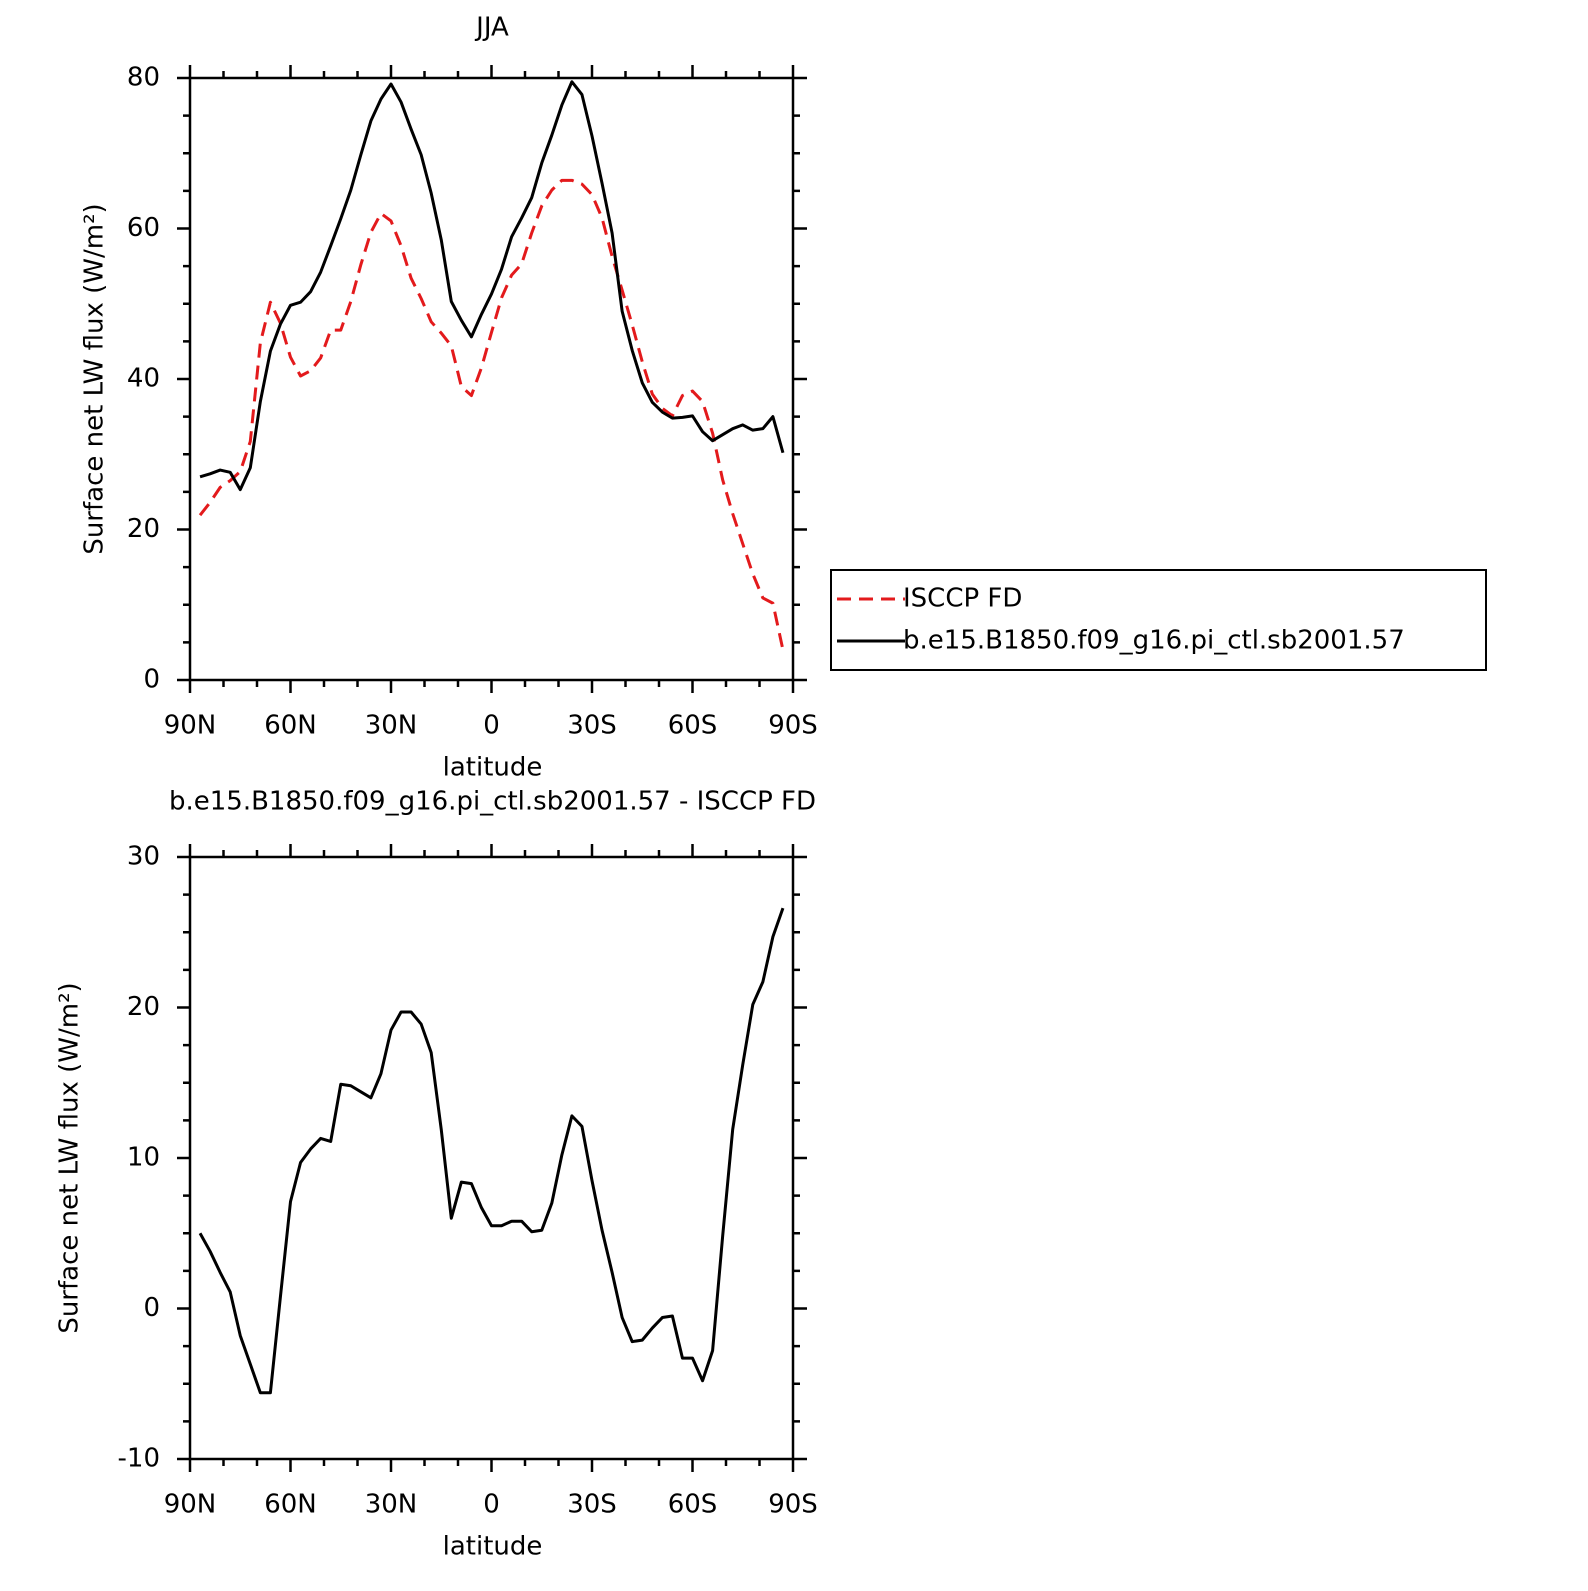 The image size is (1588, 1591). Describe the element at coordinates (143, 1158) in the screenshot. I see `y-tick-label: 10` at that location.